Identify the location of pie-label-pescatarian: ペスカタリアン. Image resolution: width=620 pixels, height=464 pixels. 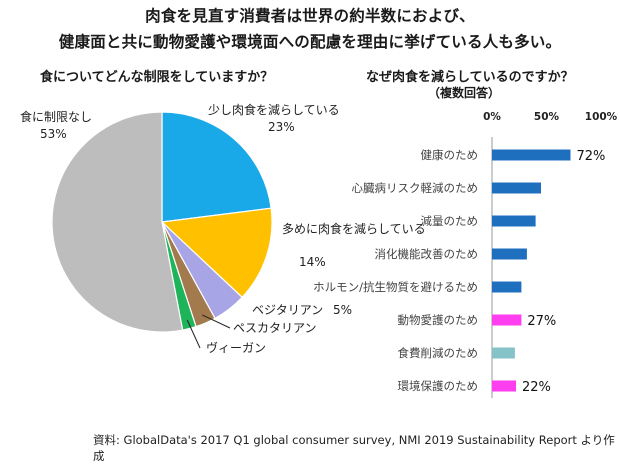
(275, 328).